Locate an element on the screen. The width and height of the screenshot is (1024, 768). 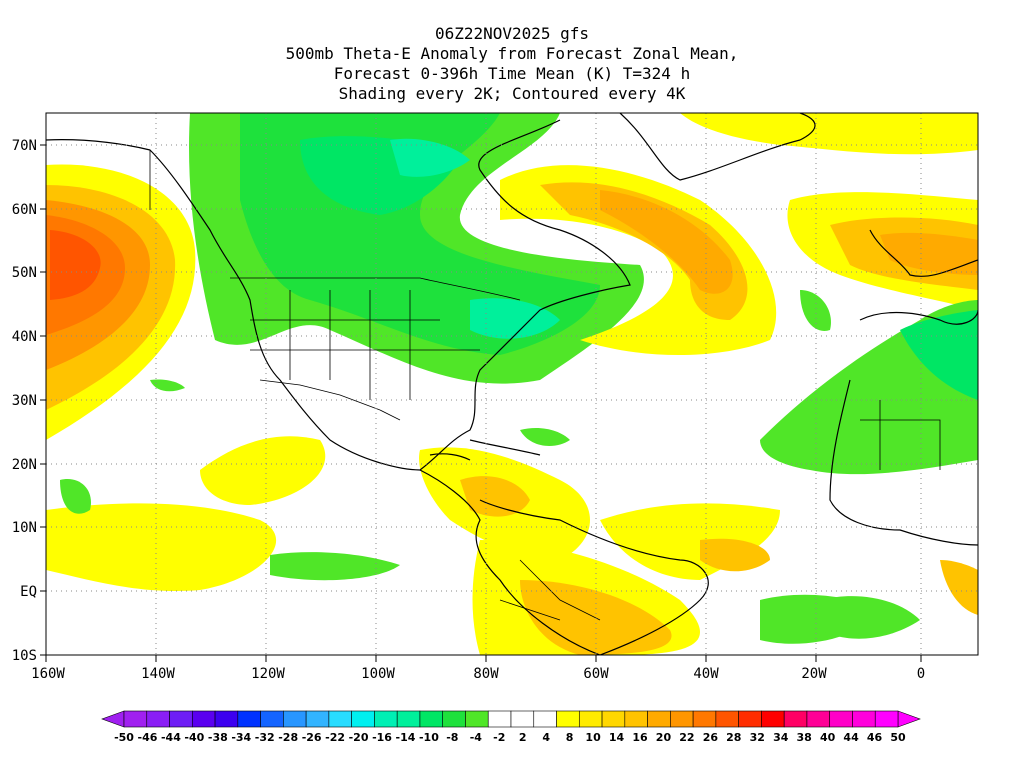
atlantic-warm-band is located at coordinates (638, 260).